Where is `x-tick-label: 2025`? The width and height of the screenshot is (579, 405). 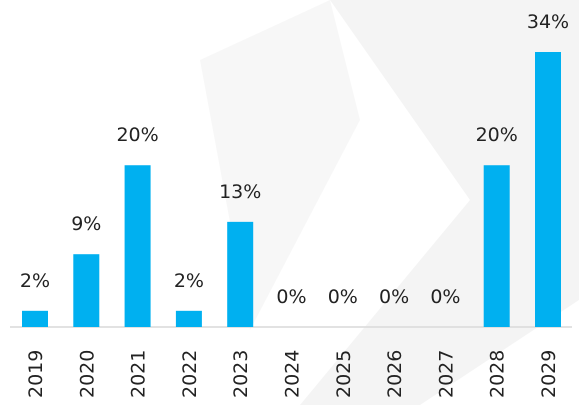 x-tick-label: 2025 is located at coordinates (344, 374).